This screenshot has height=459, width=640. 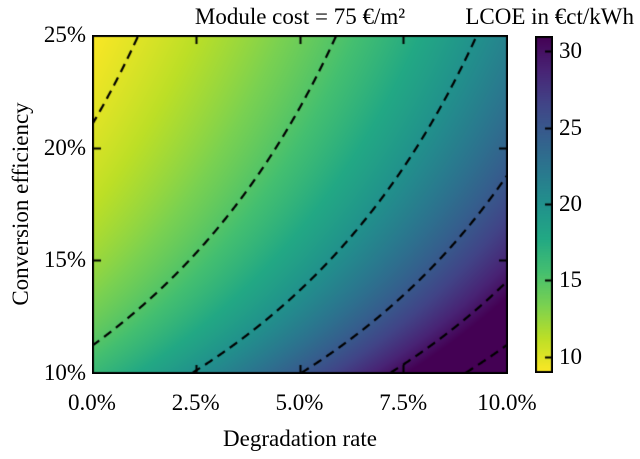 What do you see at coordinates (507, 402) in the screenshot?
I see `x-tick-label: 10.0%` at bounding box center [507, 402].